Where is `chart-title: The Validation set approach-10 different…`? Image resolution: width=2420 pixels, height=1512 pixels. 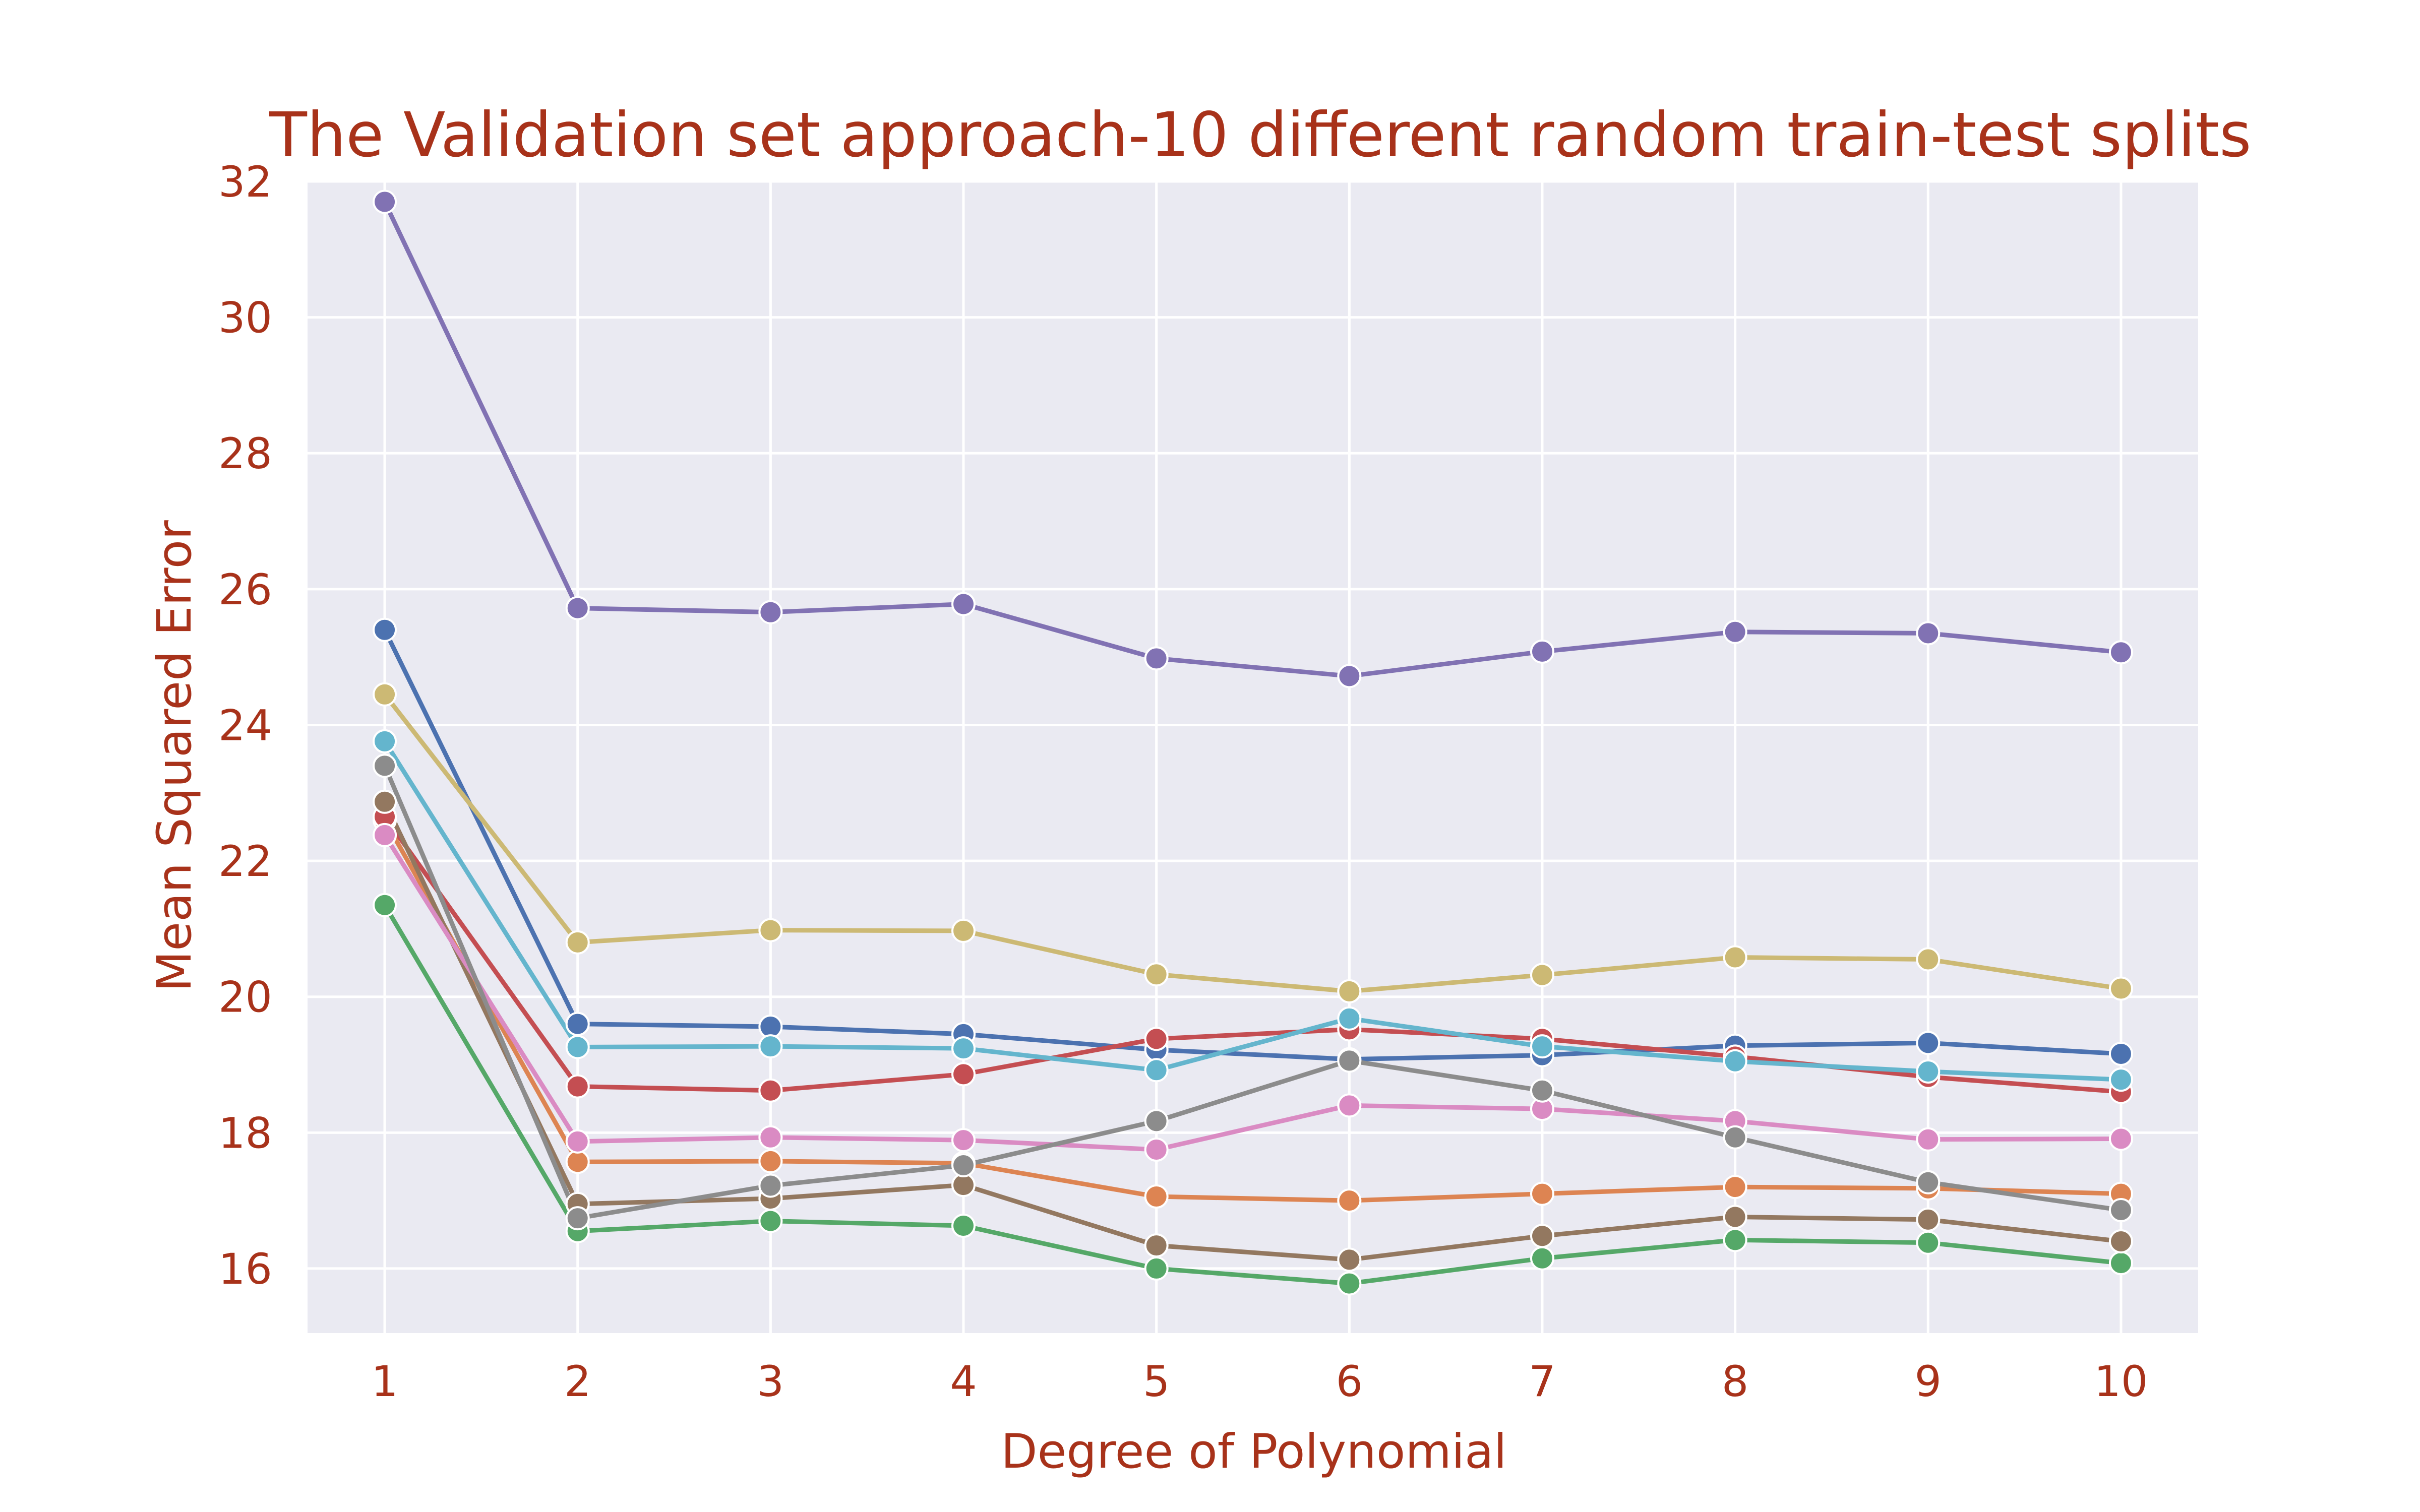 chart-title: The Validation set approach-10 different… is located at coordinates (1260, 135).